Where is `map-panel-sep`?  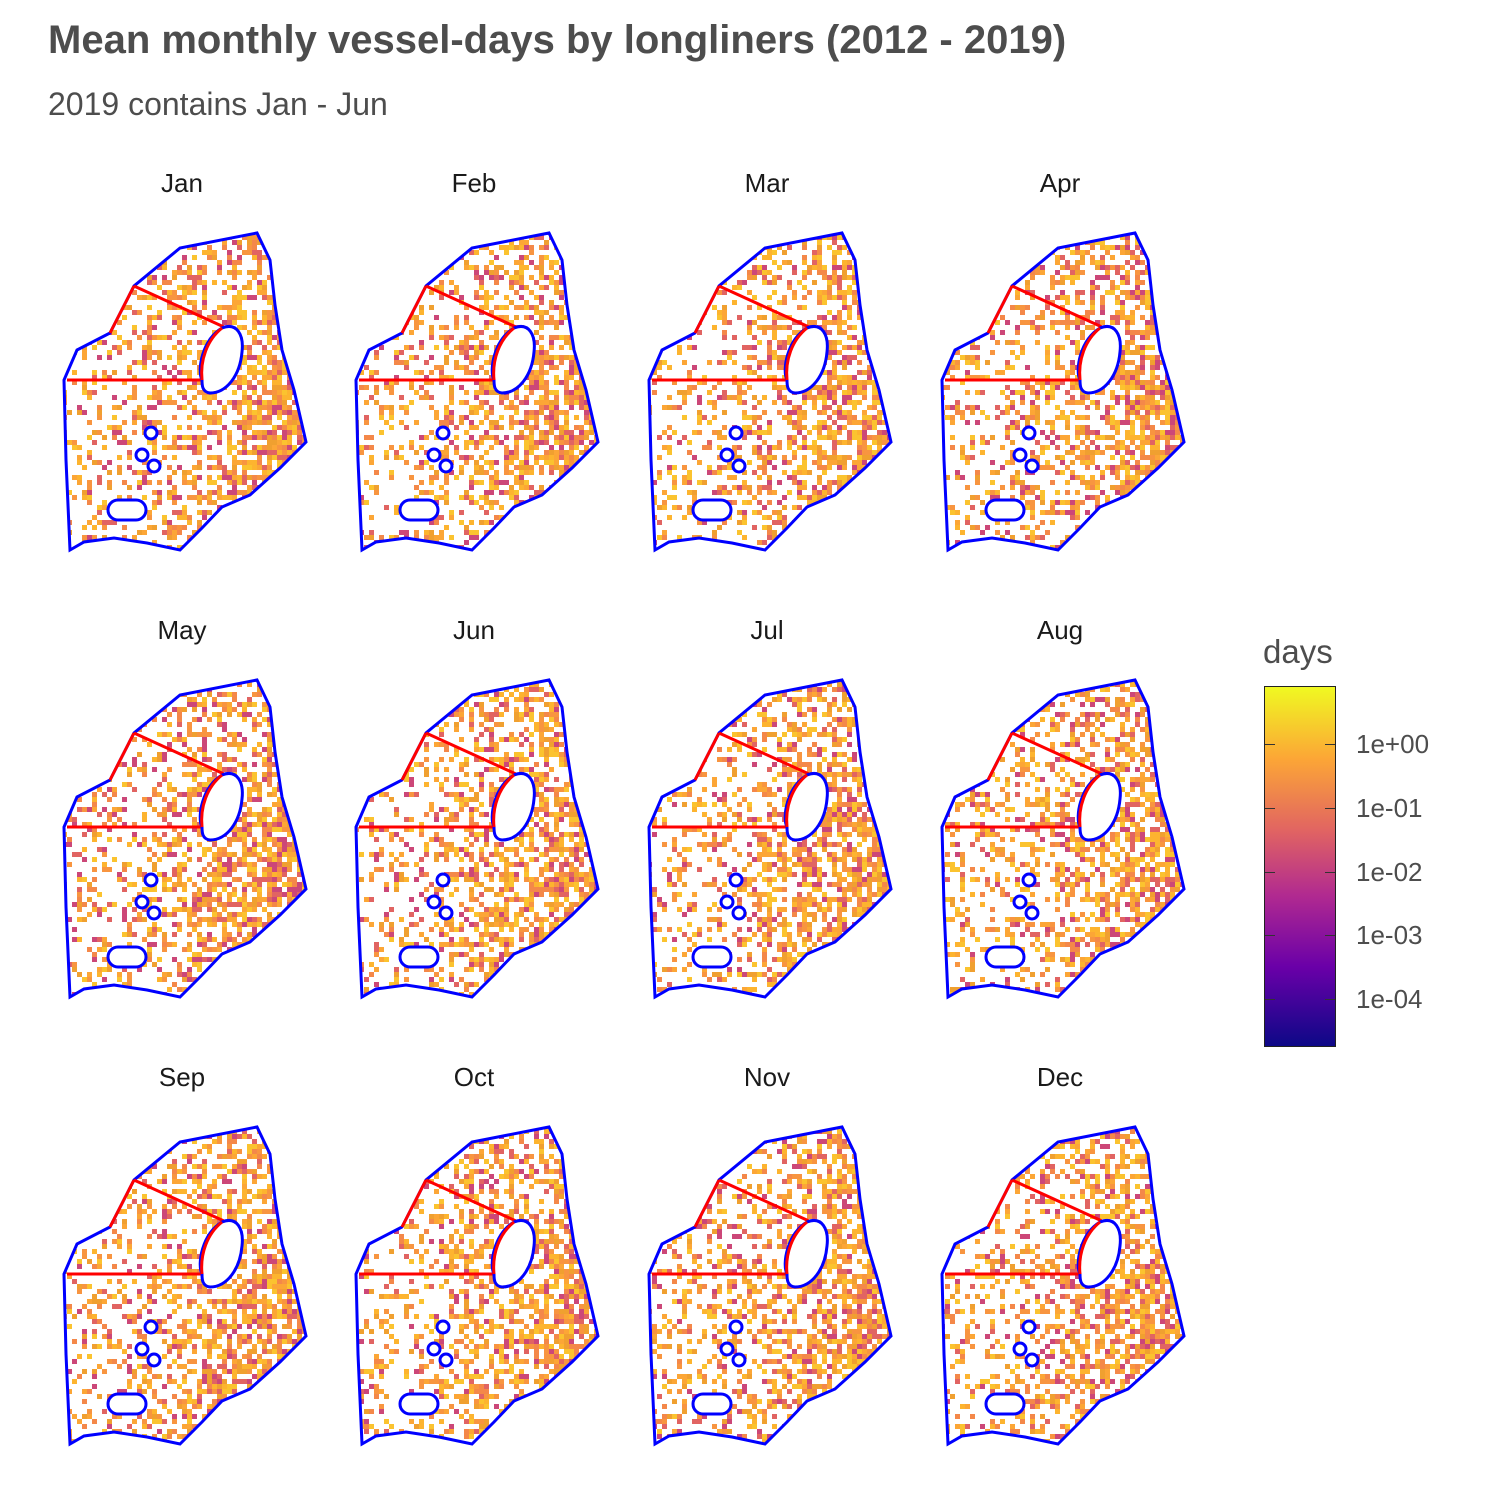
map-panel-sep is located at coordinates (185, 1286).